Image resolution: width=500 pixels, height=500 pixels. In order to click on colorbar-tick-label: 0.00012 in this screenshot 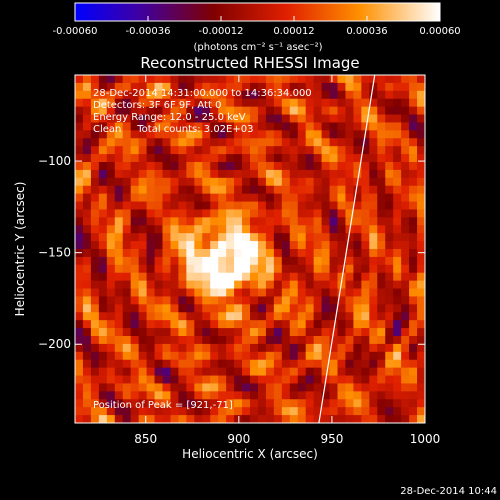, I will do `click(293, 31)`.